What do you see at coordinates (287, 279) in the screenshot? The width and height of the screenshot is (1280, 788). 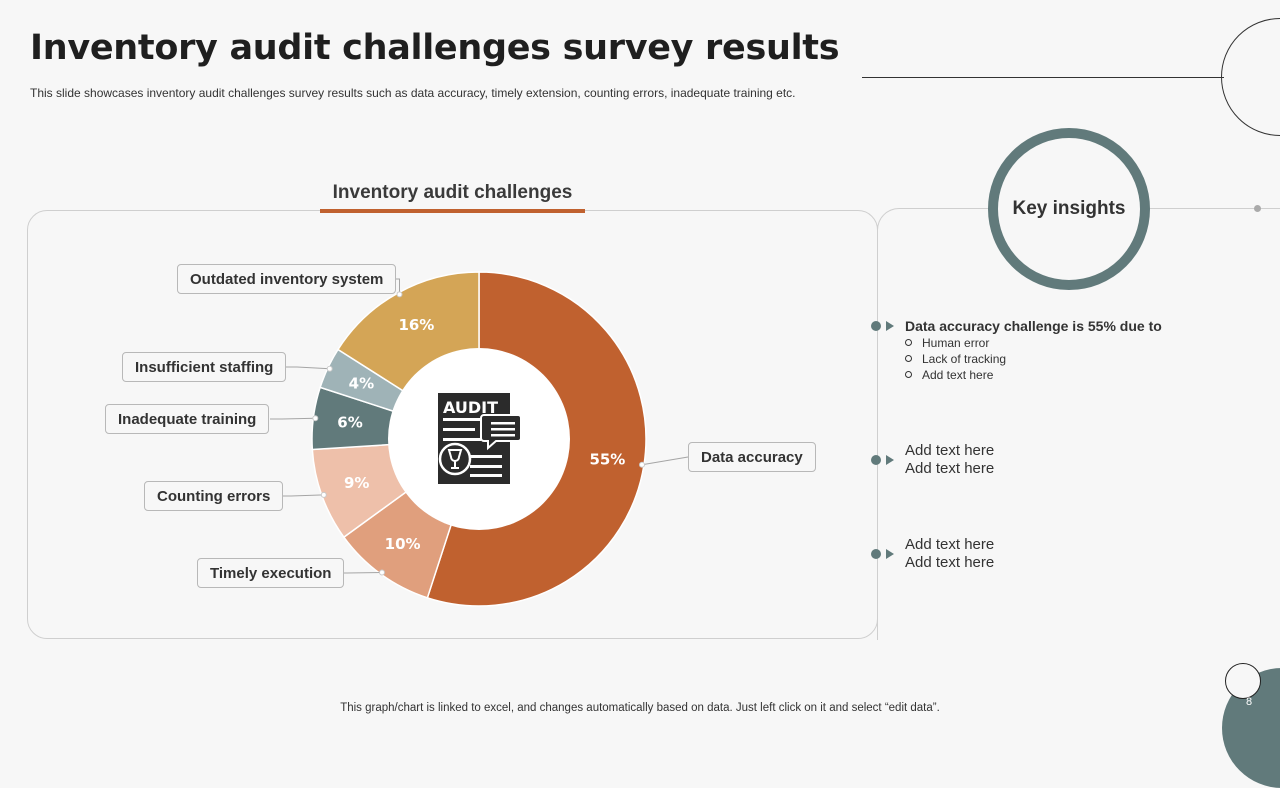 I see `callout-outdated-inventory-system: Outdated inventory system` at bounding box center [287, 279].